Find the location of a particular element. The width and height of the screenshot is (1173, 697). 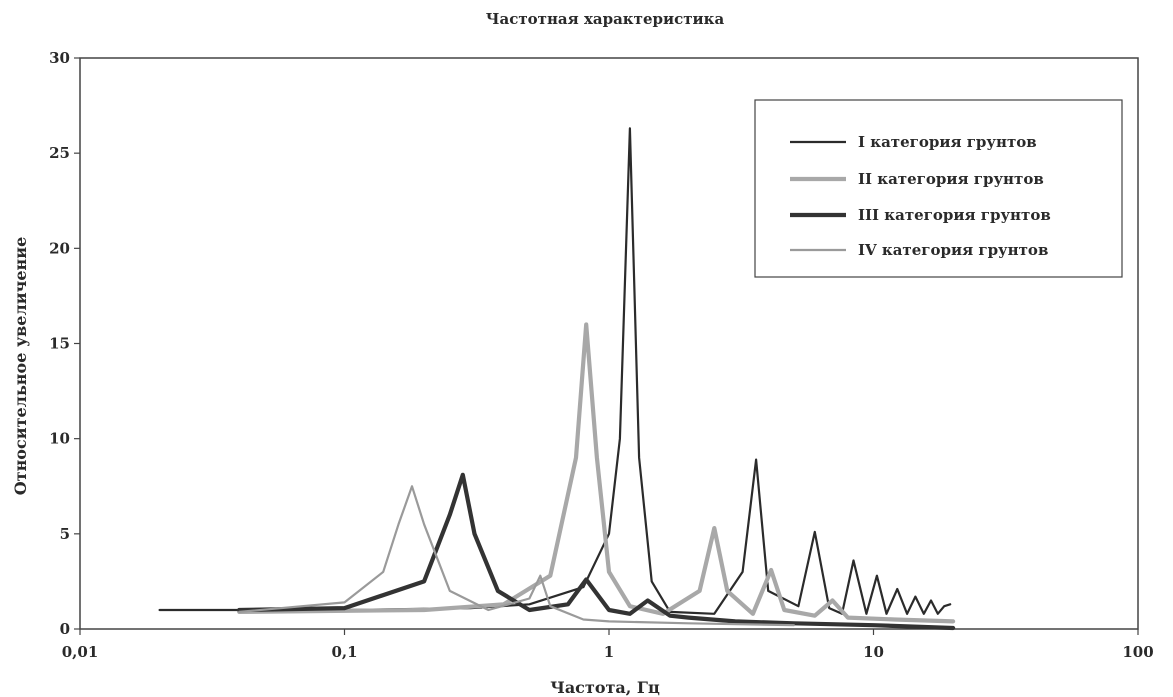

x-tick-label: 100 is located at coordinates (1137, 652).